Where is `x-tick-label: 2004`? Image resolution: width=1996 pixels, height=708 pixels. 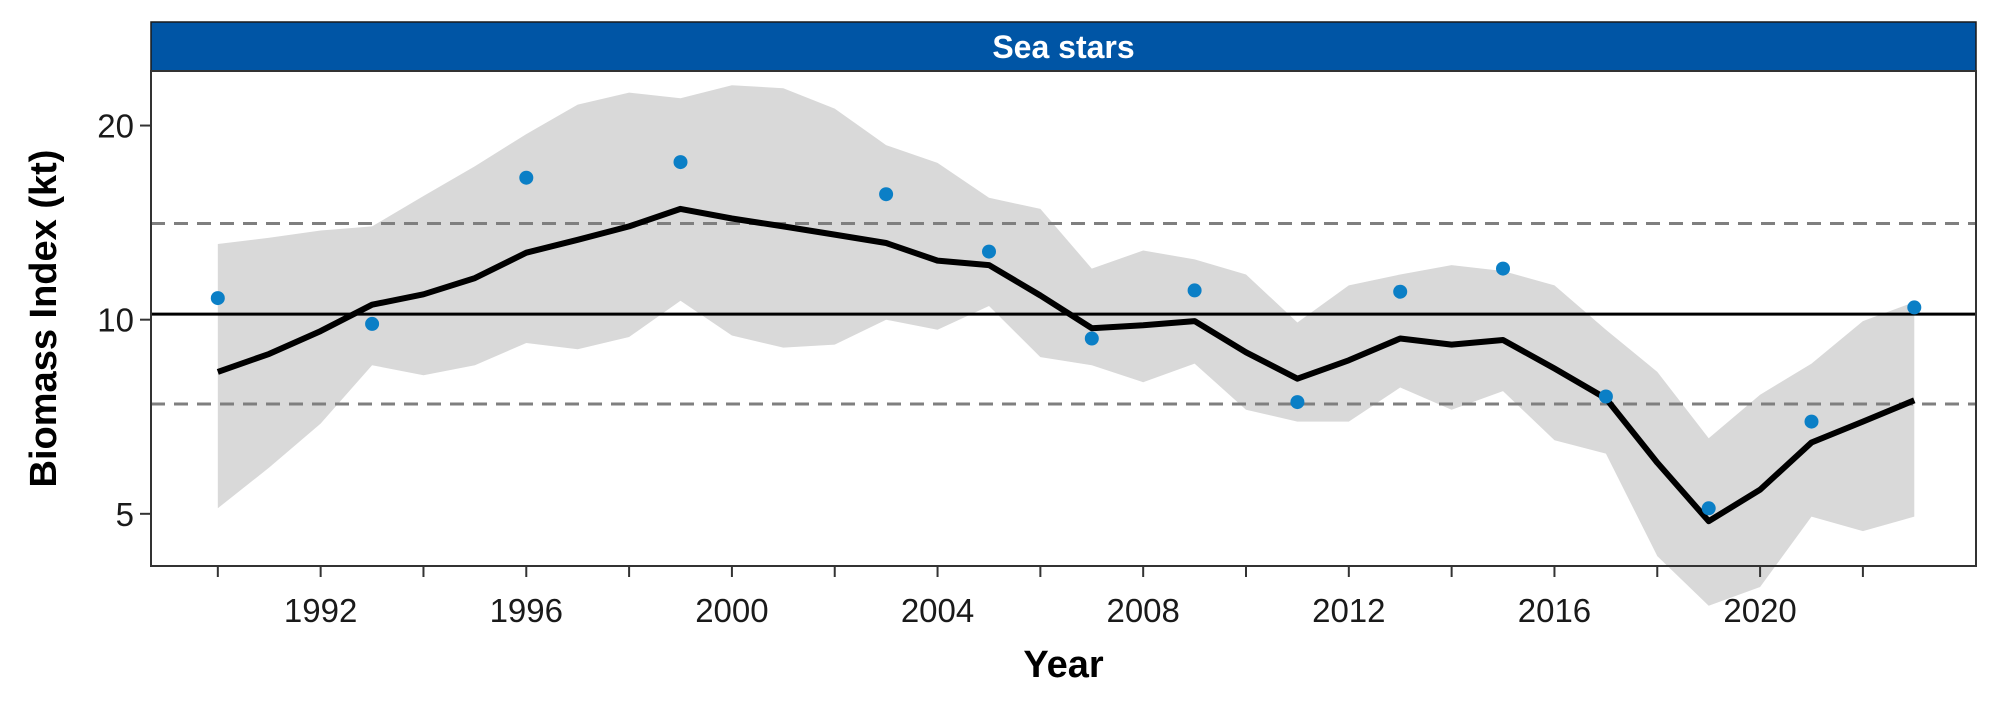
x-tick-label: 2004 is located at coordinates (937, 610).